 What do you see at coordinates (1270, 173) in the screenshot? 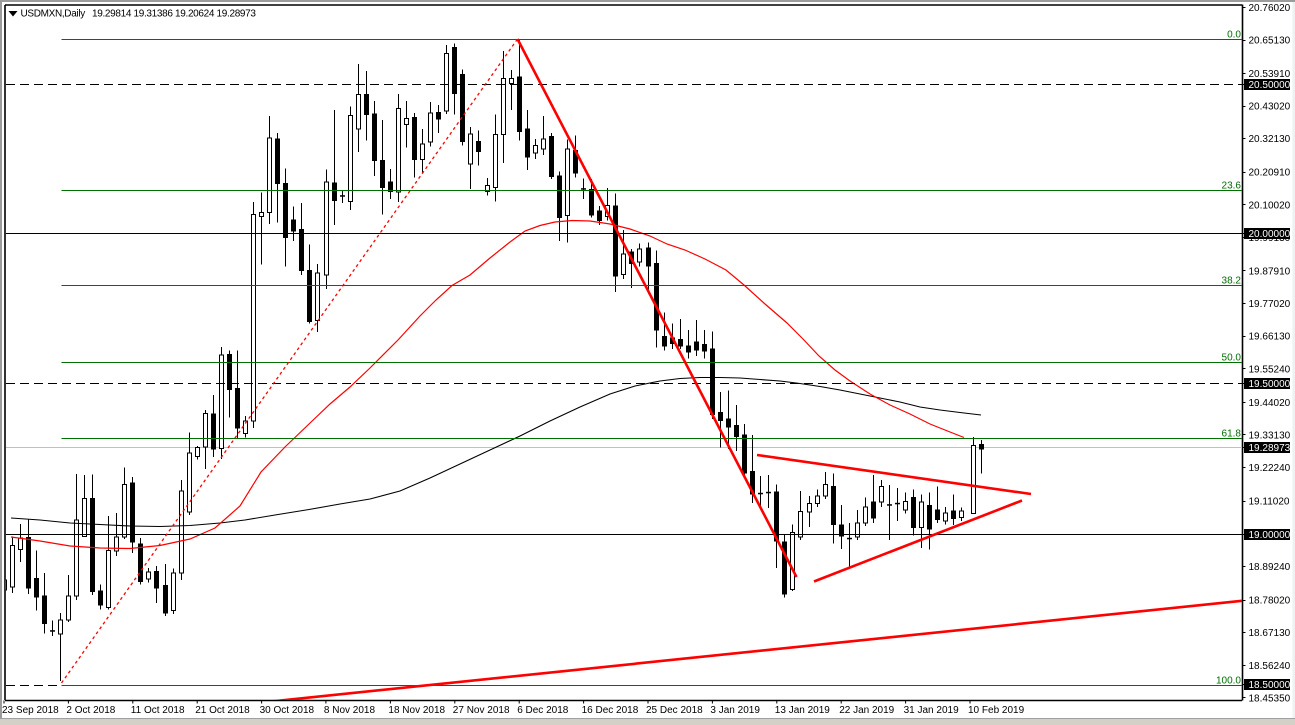
I see `svg-text: 20.20910` at bounding box center [1270, 173].